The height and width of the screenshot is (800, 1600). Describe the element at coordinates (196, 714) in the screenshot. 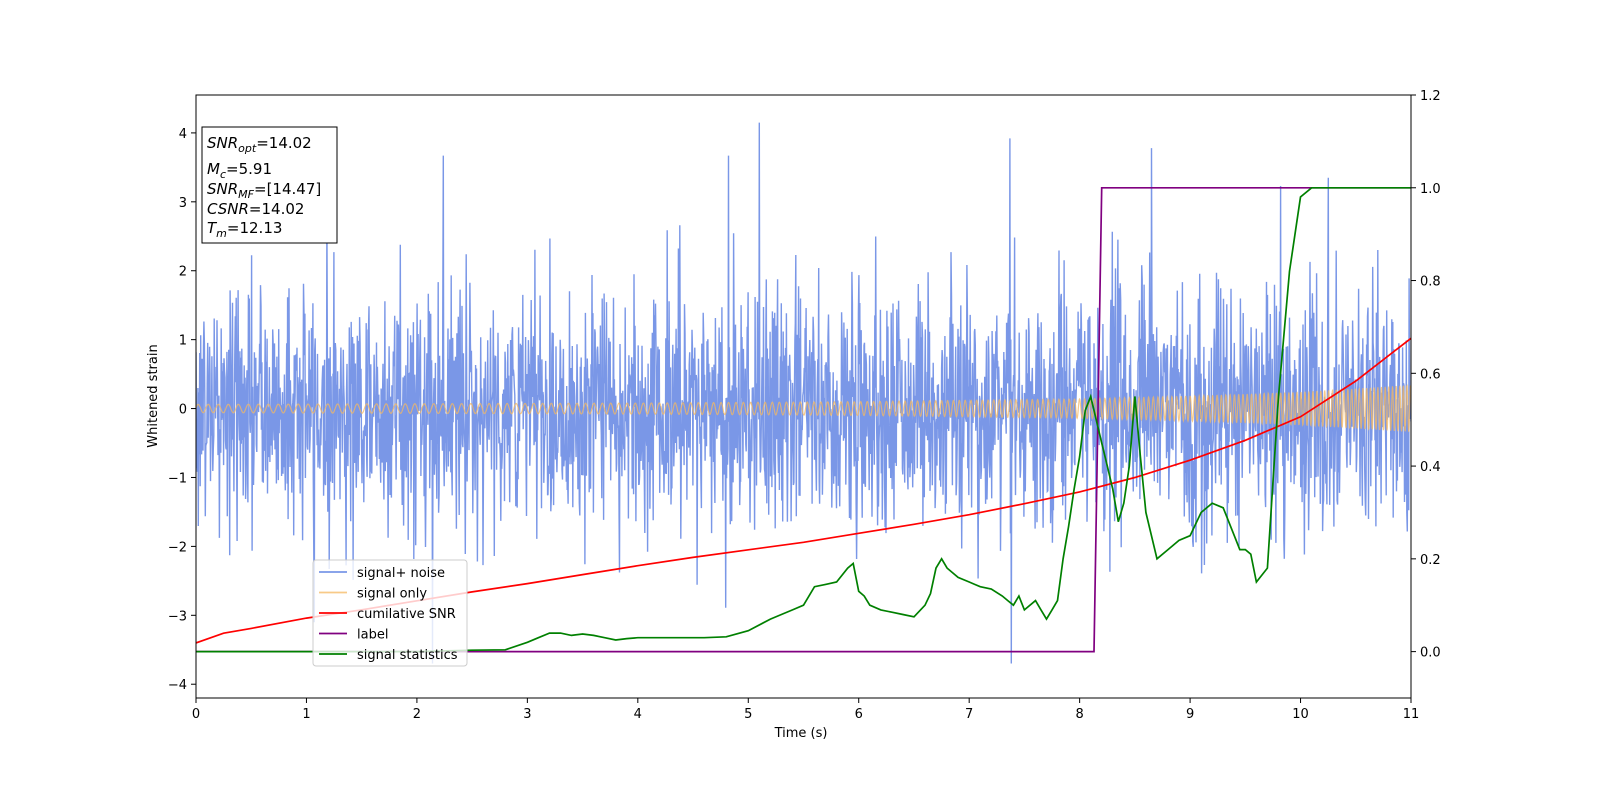

I see `x-tick-label: 0` at that location.